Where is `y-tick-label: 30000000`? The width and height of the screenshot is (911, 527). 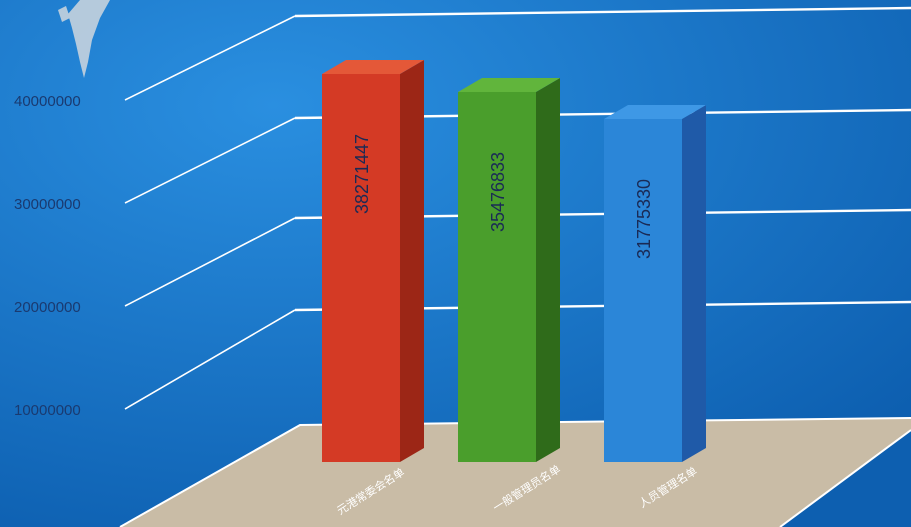 y-tick-label: 30000000 is located at coordinates (47, 204).